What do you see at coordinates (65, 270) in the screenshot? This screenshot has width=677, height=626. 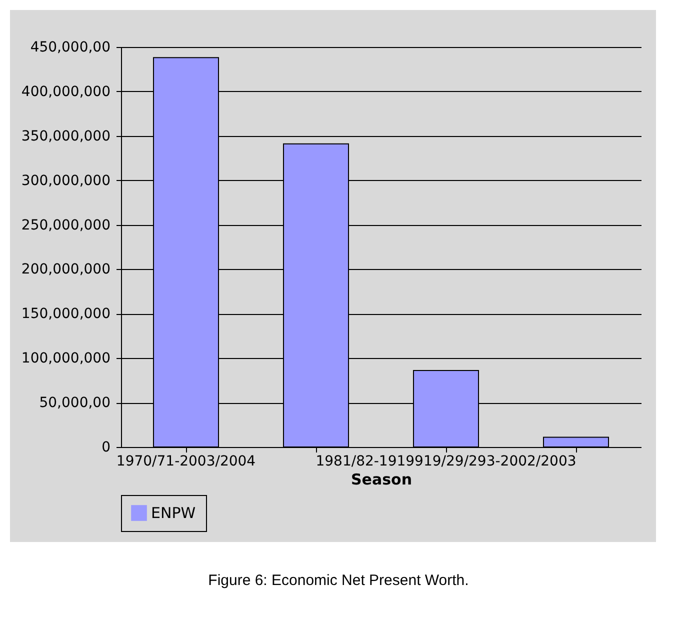 I see `y-tick-label: 200,000,000` at bounding box center [65, 270].